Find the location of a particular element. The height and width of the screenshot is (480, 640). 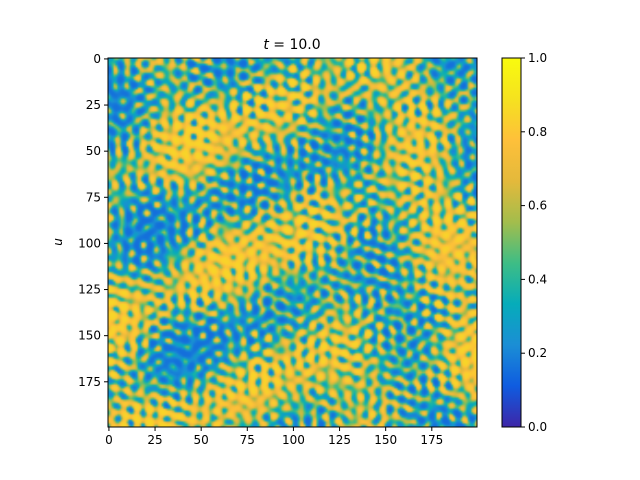

x-tick-label: 175 is located at coordinates (431, 440).